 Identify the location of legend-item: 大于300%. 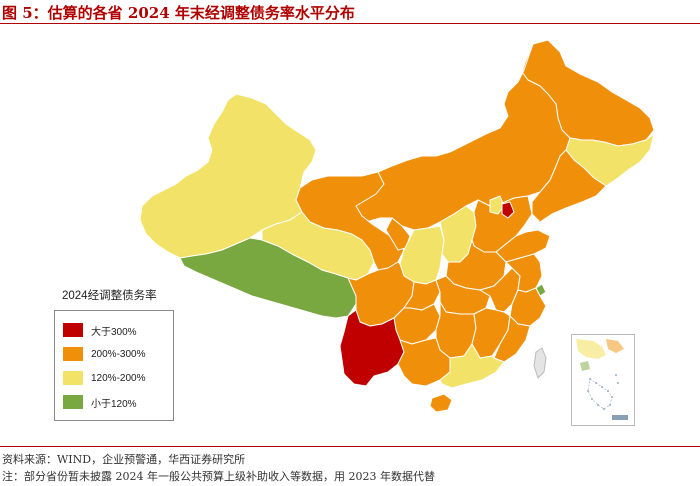
(118, 330).